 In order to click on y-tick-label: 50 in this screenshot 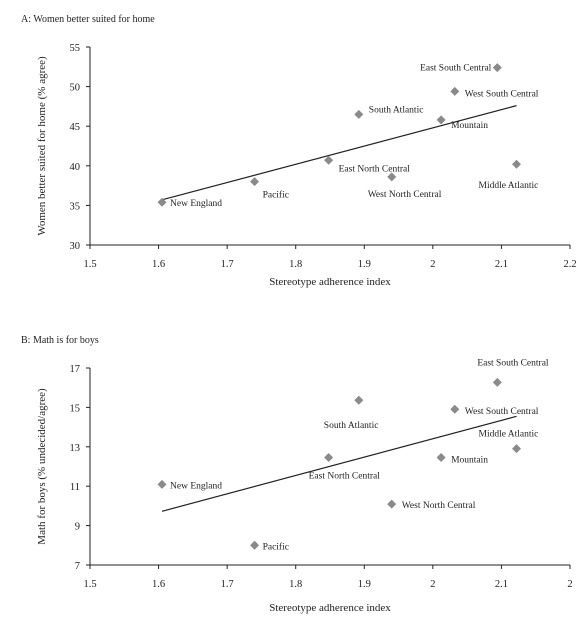, I will do `click(75, 88)`.